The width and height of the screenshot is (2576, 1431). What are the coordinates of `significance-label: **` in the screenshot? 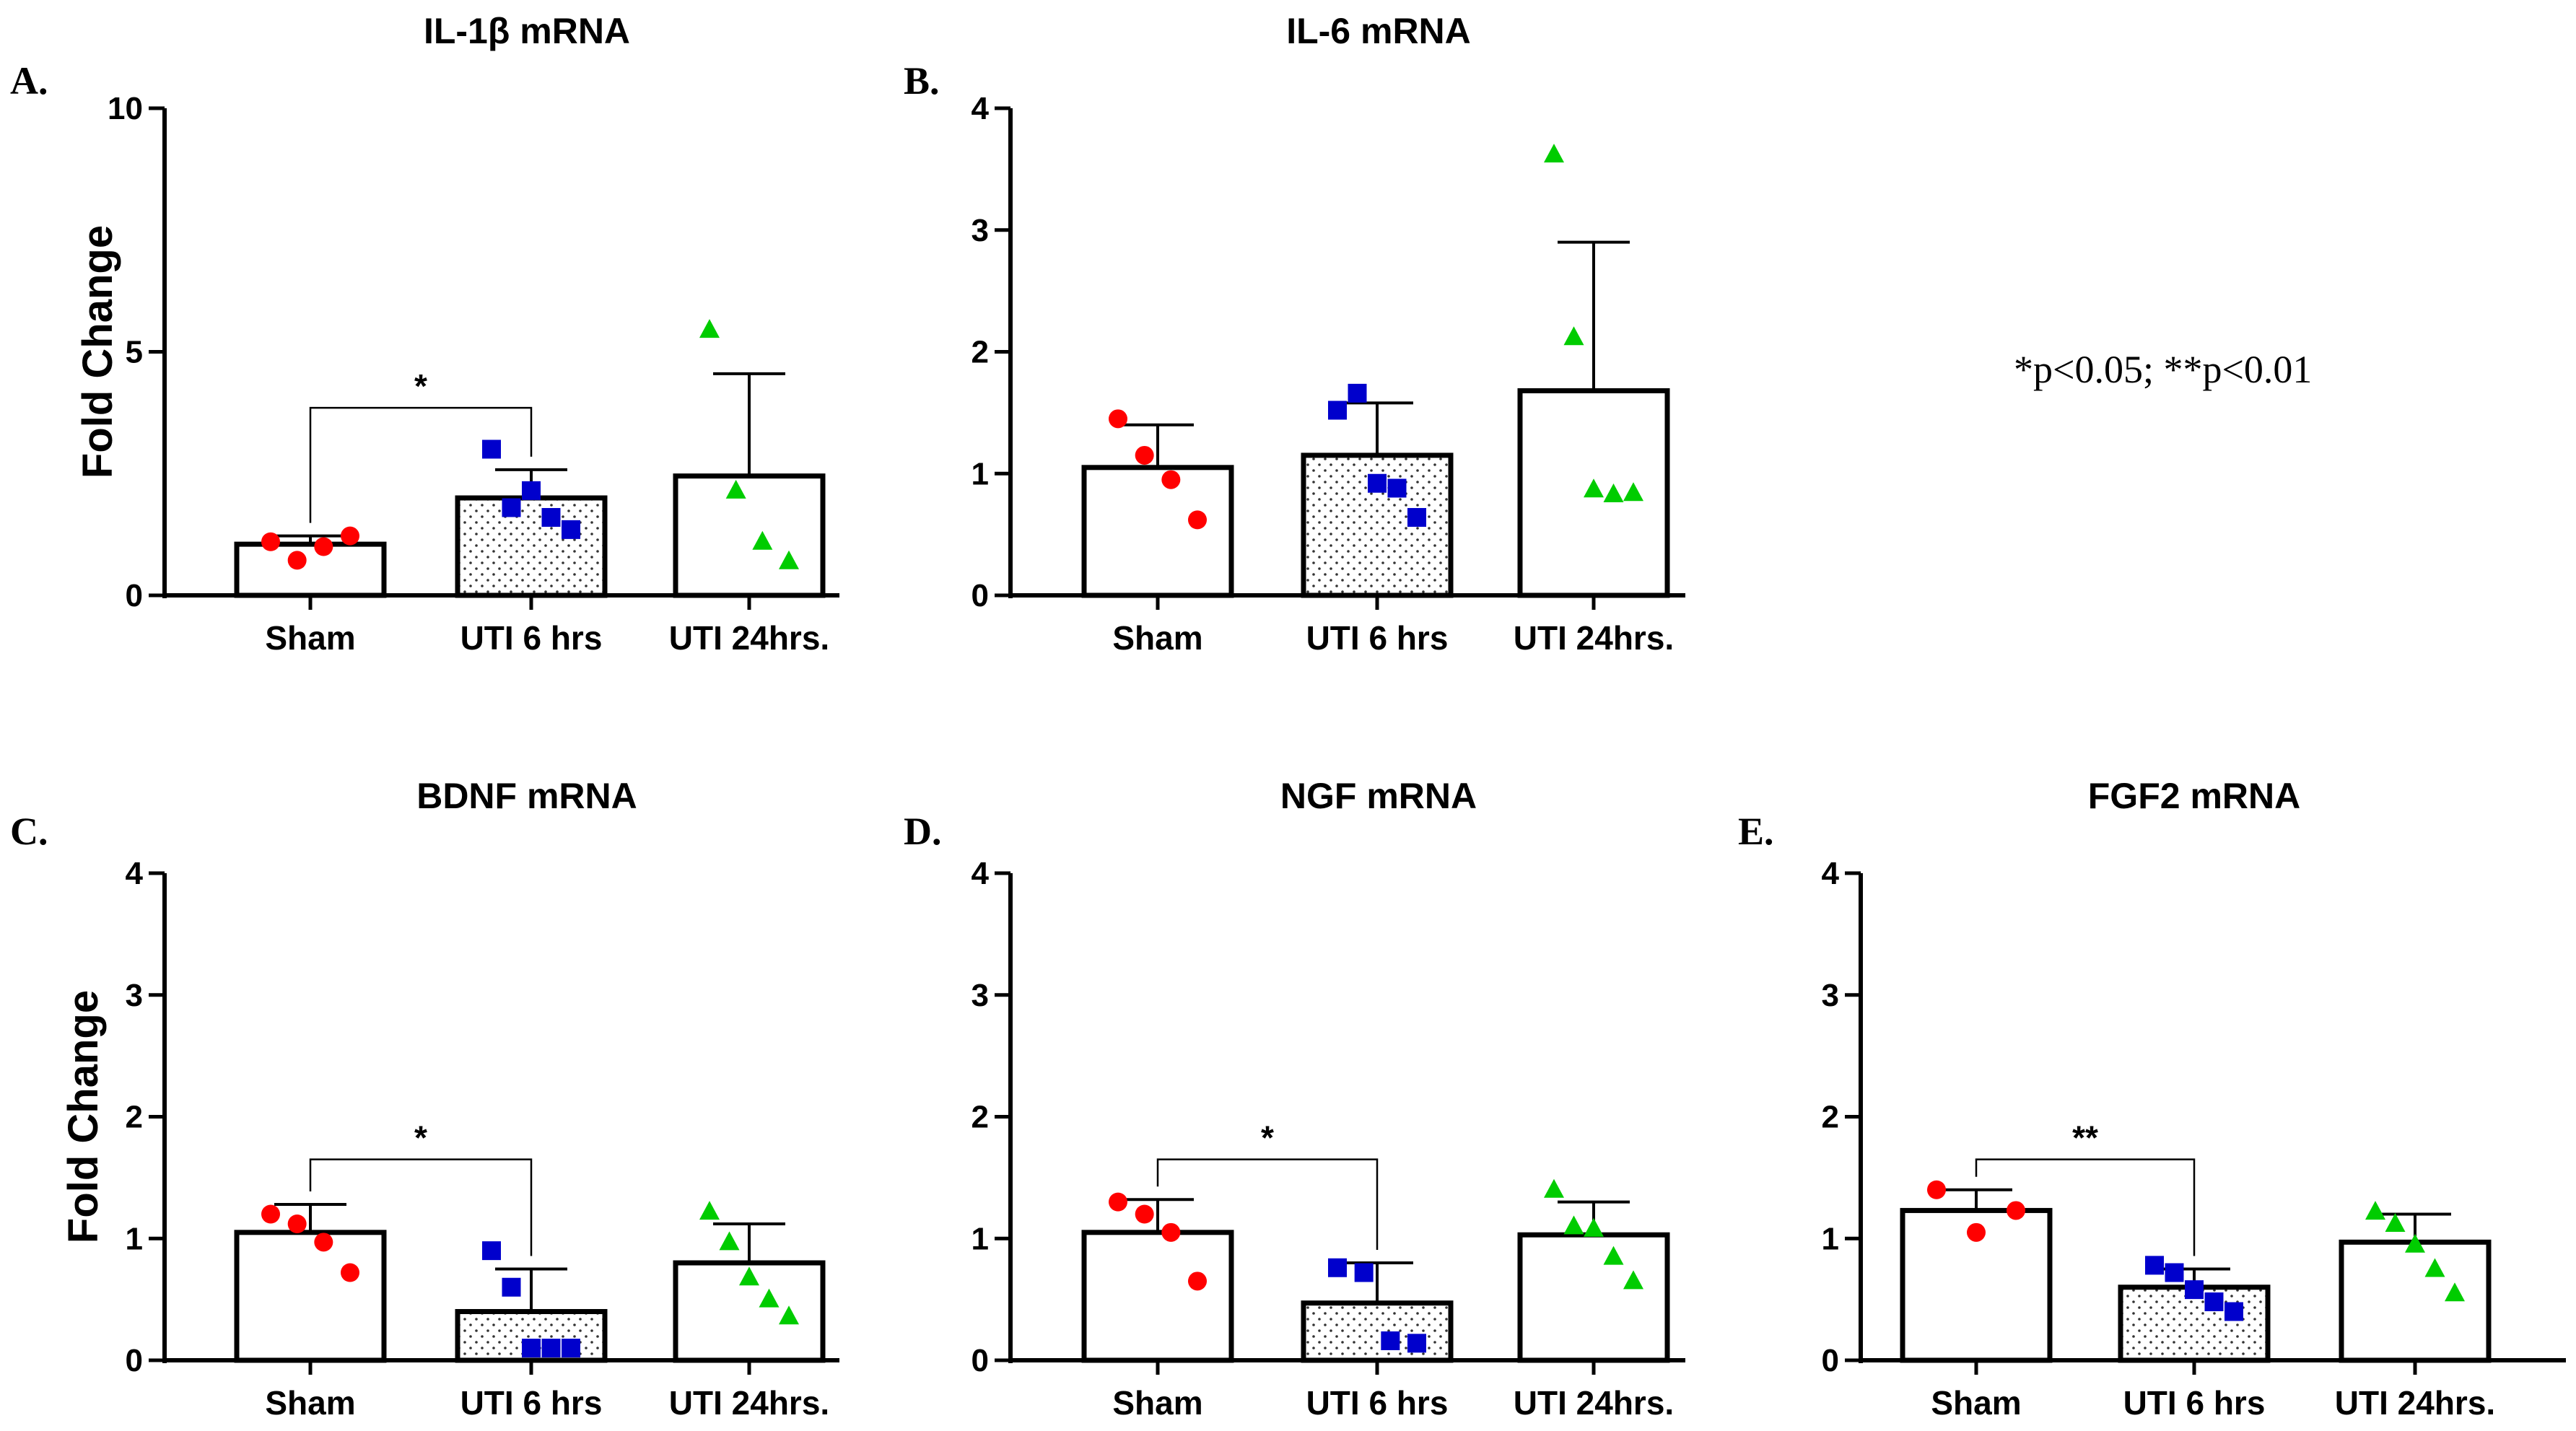 It's located at (2085, 1138).